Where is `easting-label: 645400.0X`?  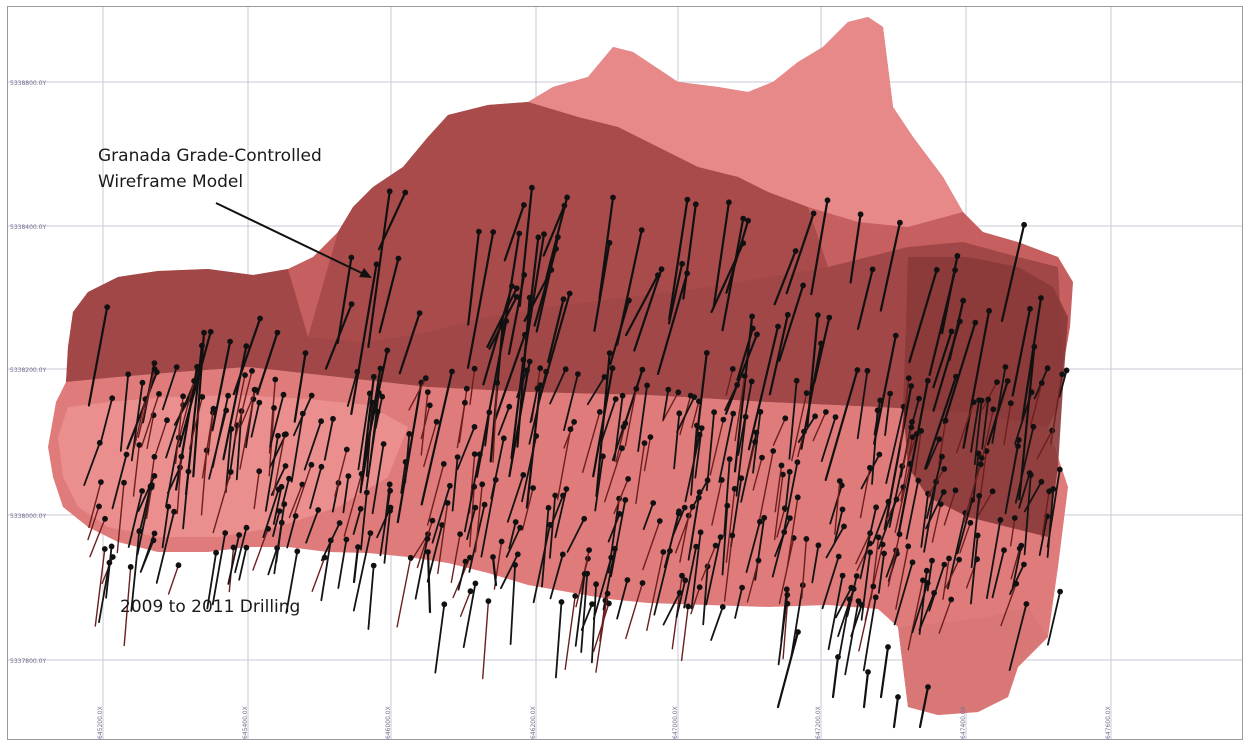 easting-label: 645400.0X is located at coordinates (245, 722).